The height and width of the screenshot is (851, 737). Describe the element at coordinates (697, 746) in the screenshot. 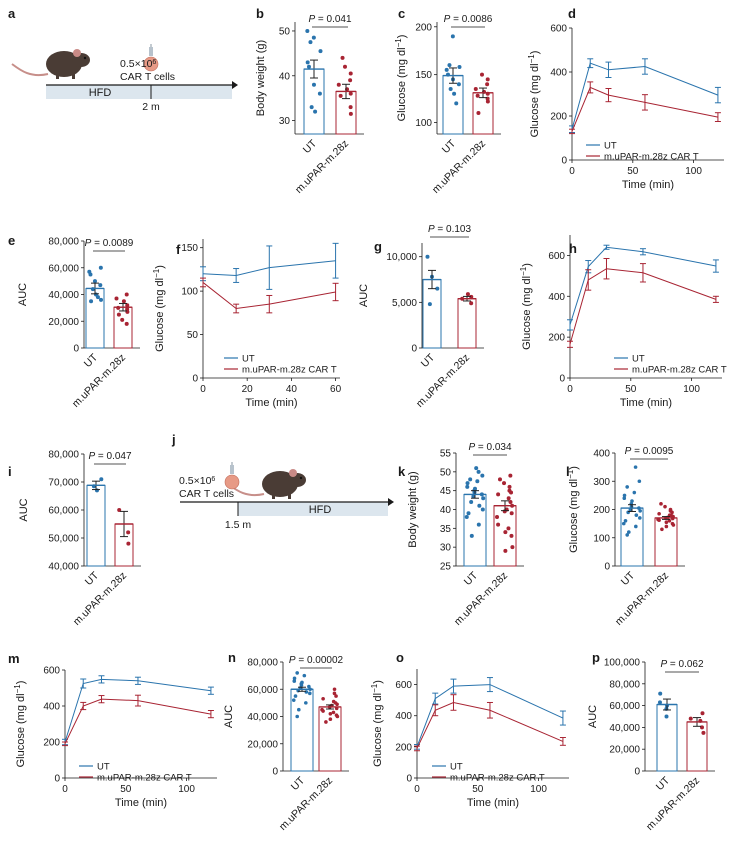

I see `bar-car` at that location.